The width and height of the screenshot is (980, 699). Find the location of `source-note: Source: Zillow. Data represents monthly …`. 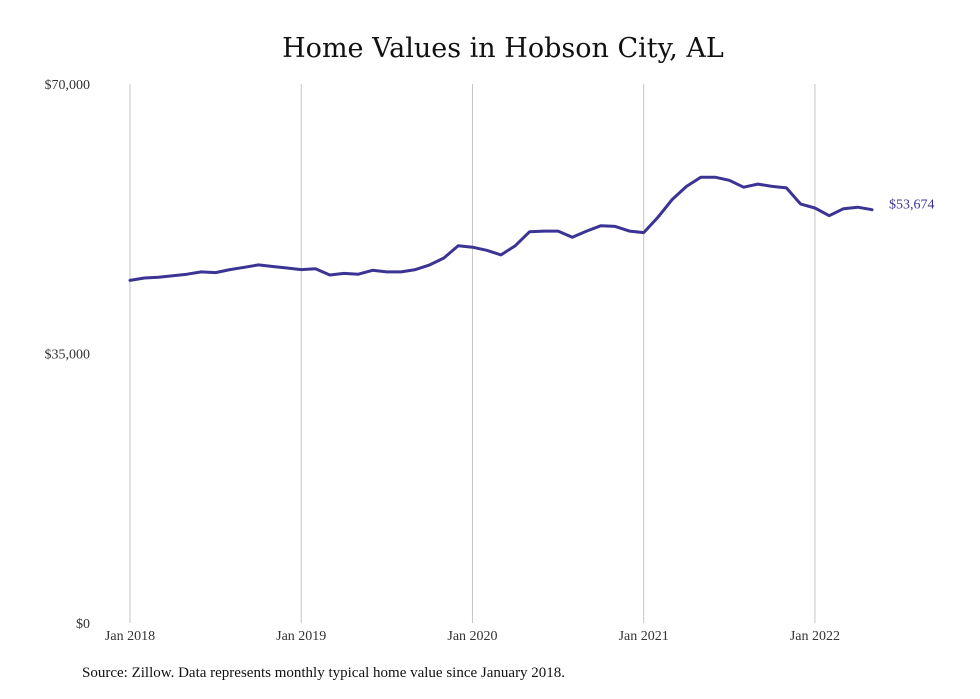

source-note: Source: Zillow. Data represents monthly … is located at coordinates (324, 673).